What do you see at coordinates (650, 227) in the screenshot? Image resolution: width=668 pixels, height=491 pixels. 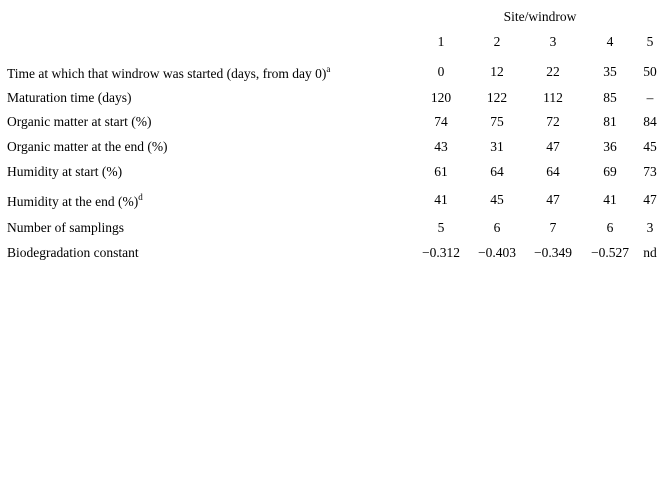 I see `cell: 3` at bounding box center [650, 227].